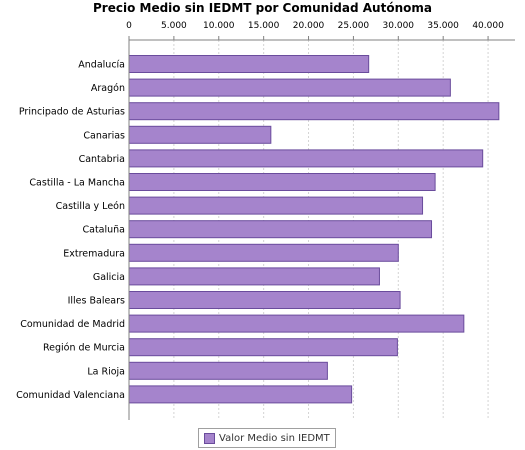  Describe the element at coordinates (309, 26) in the screenshot. I see `x-tick-label: 20.000` at that location.